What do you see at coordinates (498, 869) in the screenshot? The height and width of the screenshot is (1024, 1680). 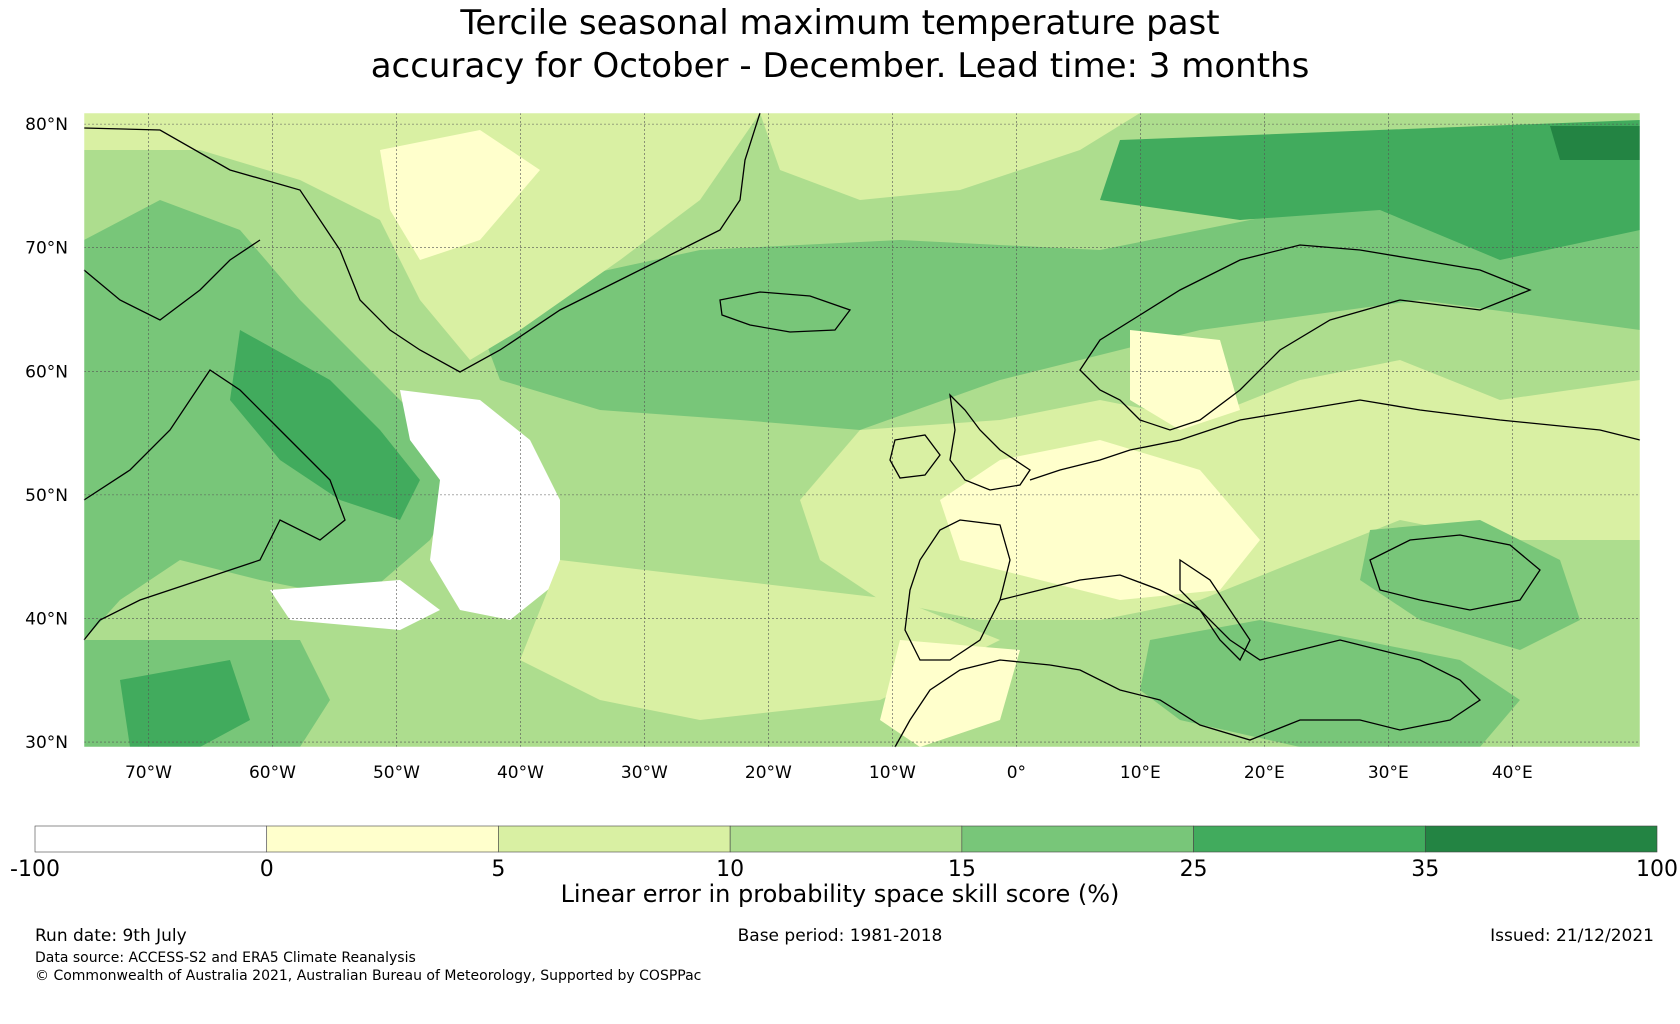 I see `colorbar-tick-label: 5` at bounding box center [498, 869].